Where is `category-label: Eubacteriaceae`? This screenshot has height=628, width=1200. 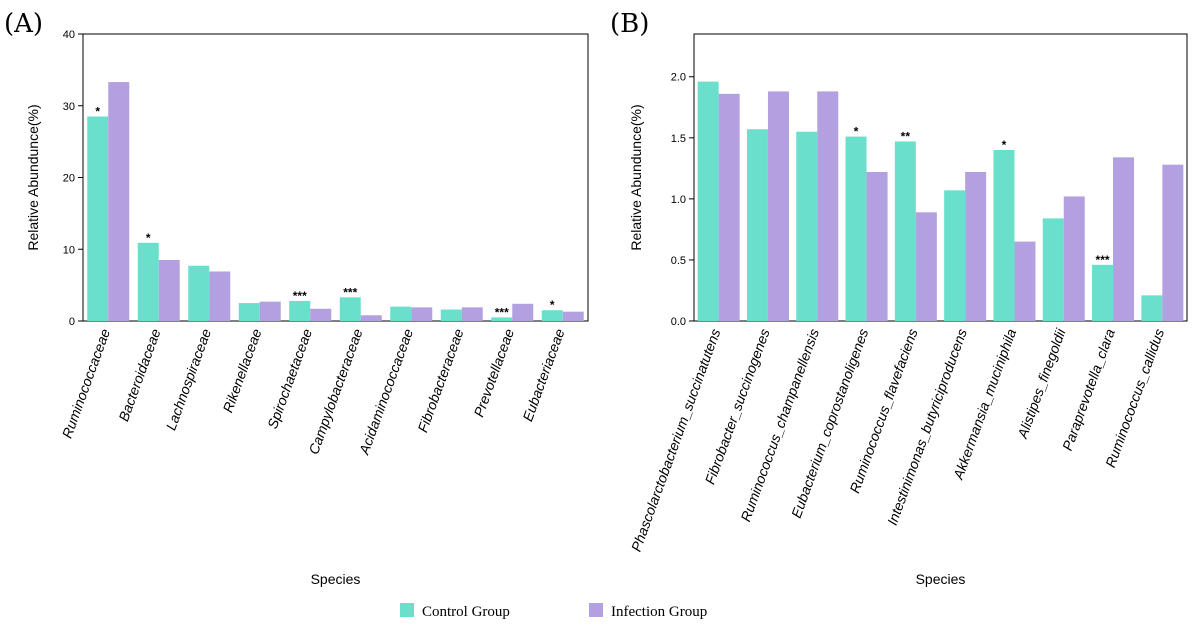
category-label: Eubacteriaceae is located at coordinates (543, 374).